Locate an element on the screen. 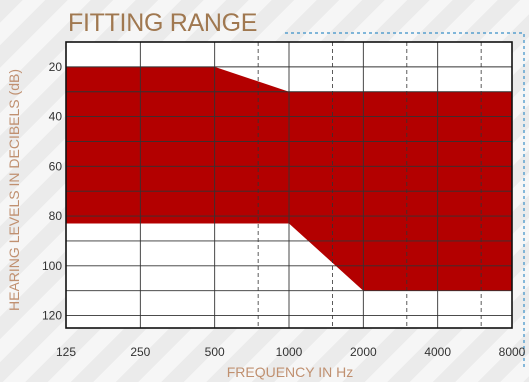  x-tick-label: 8000 is located at coordinates (512, 352).